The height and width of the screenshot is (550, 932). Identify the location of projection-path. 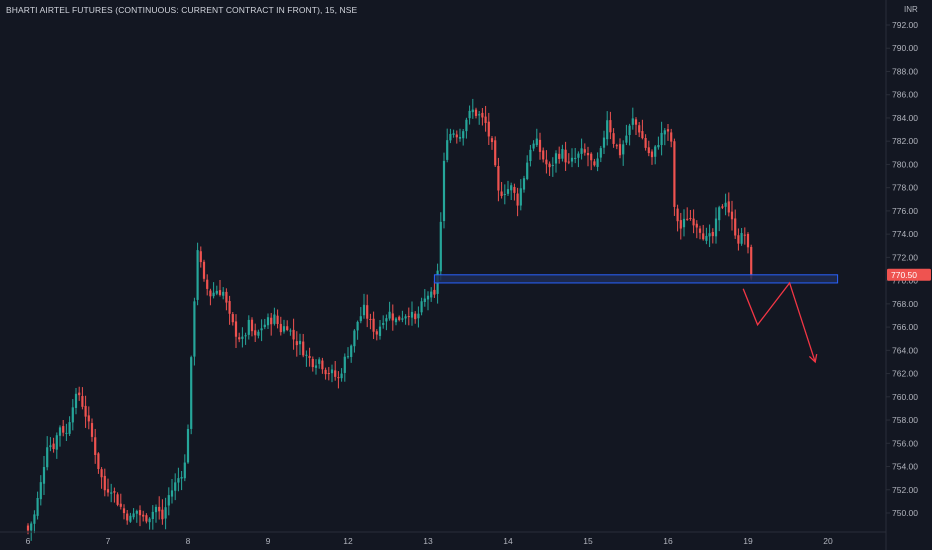
(779, 322).